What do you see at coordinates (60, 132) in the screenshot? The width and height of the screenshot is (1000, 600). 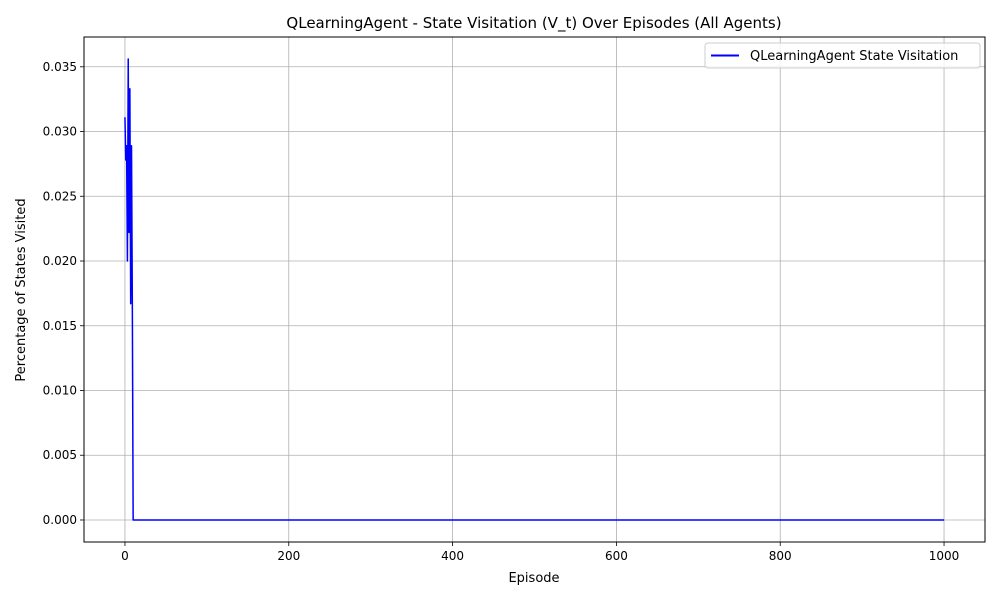 I see `y-tick-label: 0.030` at bounding box center [60, 132].